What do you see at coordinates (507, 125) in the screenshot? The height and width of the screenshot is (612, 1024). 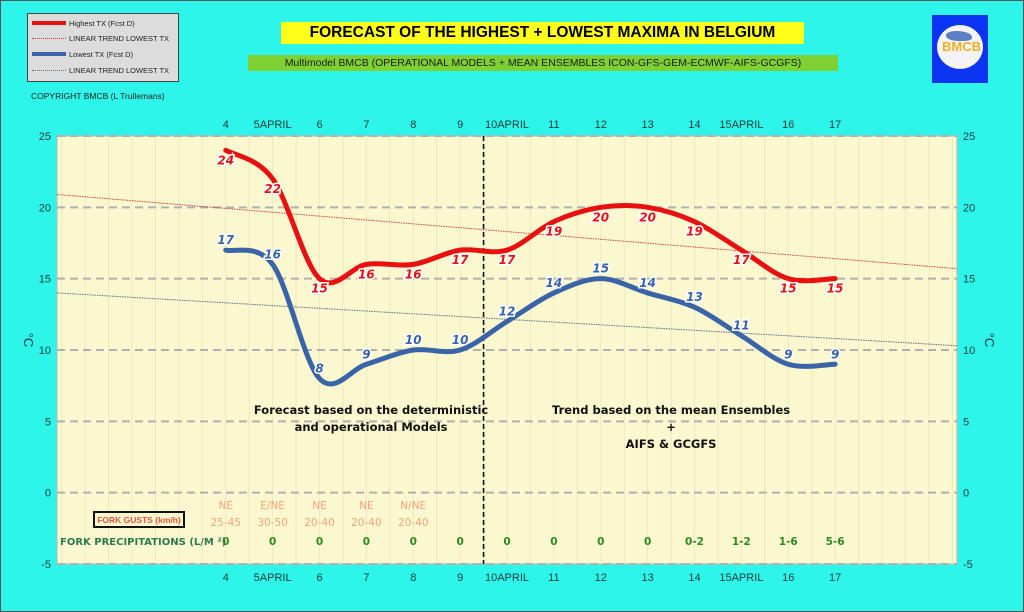 I see `x-tick-label-top: 10APRIL` at bounding box center [507, 125].